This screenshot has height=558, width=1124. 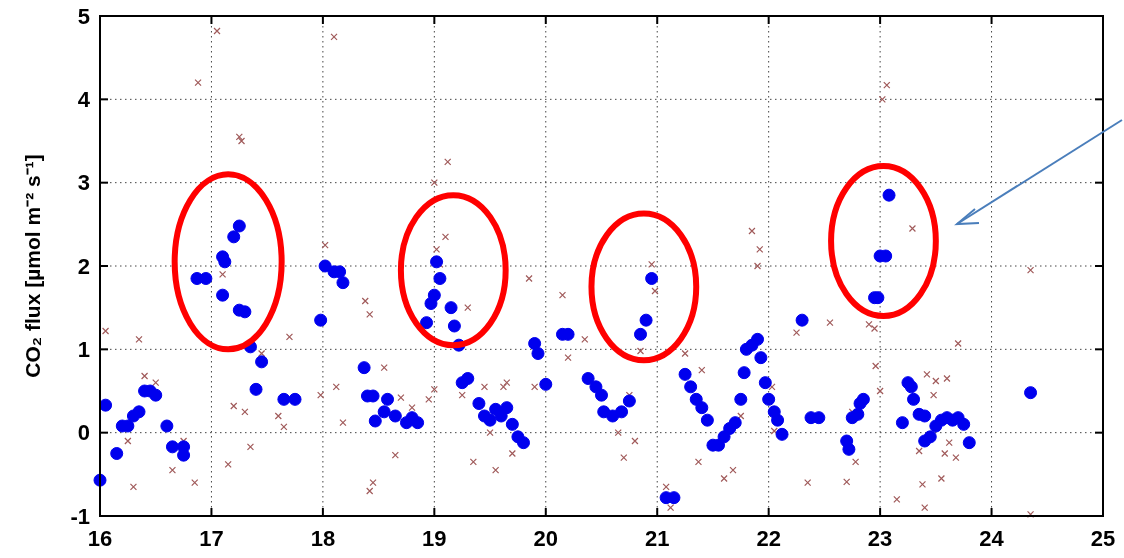 I want to click on x-tick-label: 23, so click(x=880, y=538).